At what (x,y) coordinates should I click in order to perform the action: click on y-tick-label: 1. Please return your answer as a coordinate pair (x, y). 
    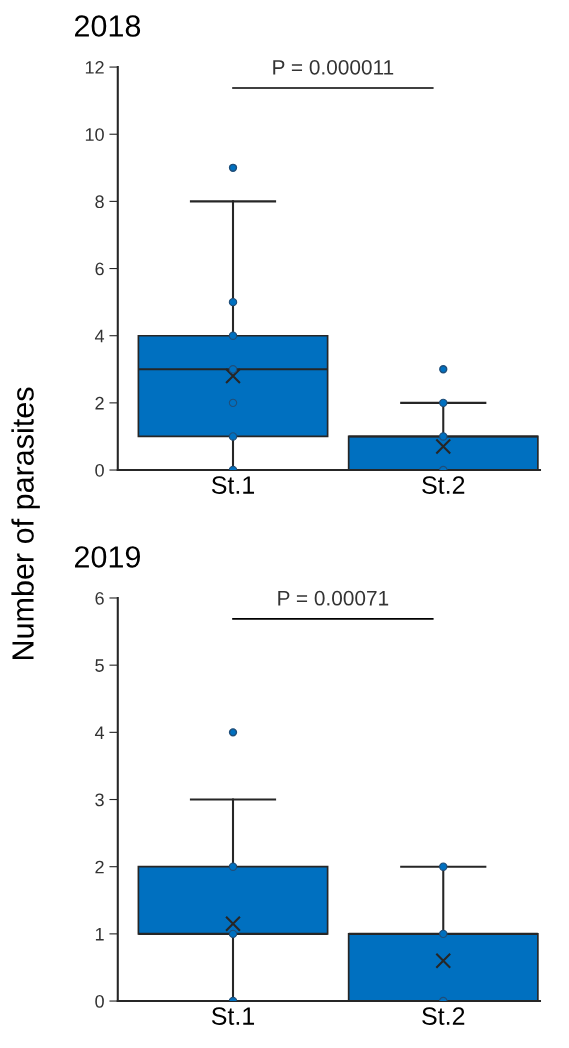
    Looking at the image, I should click on (99, 934).